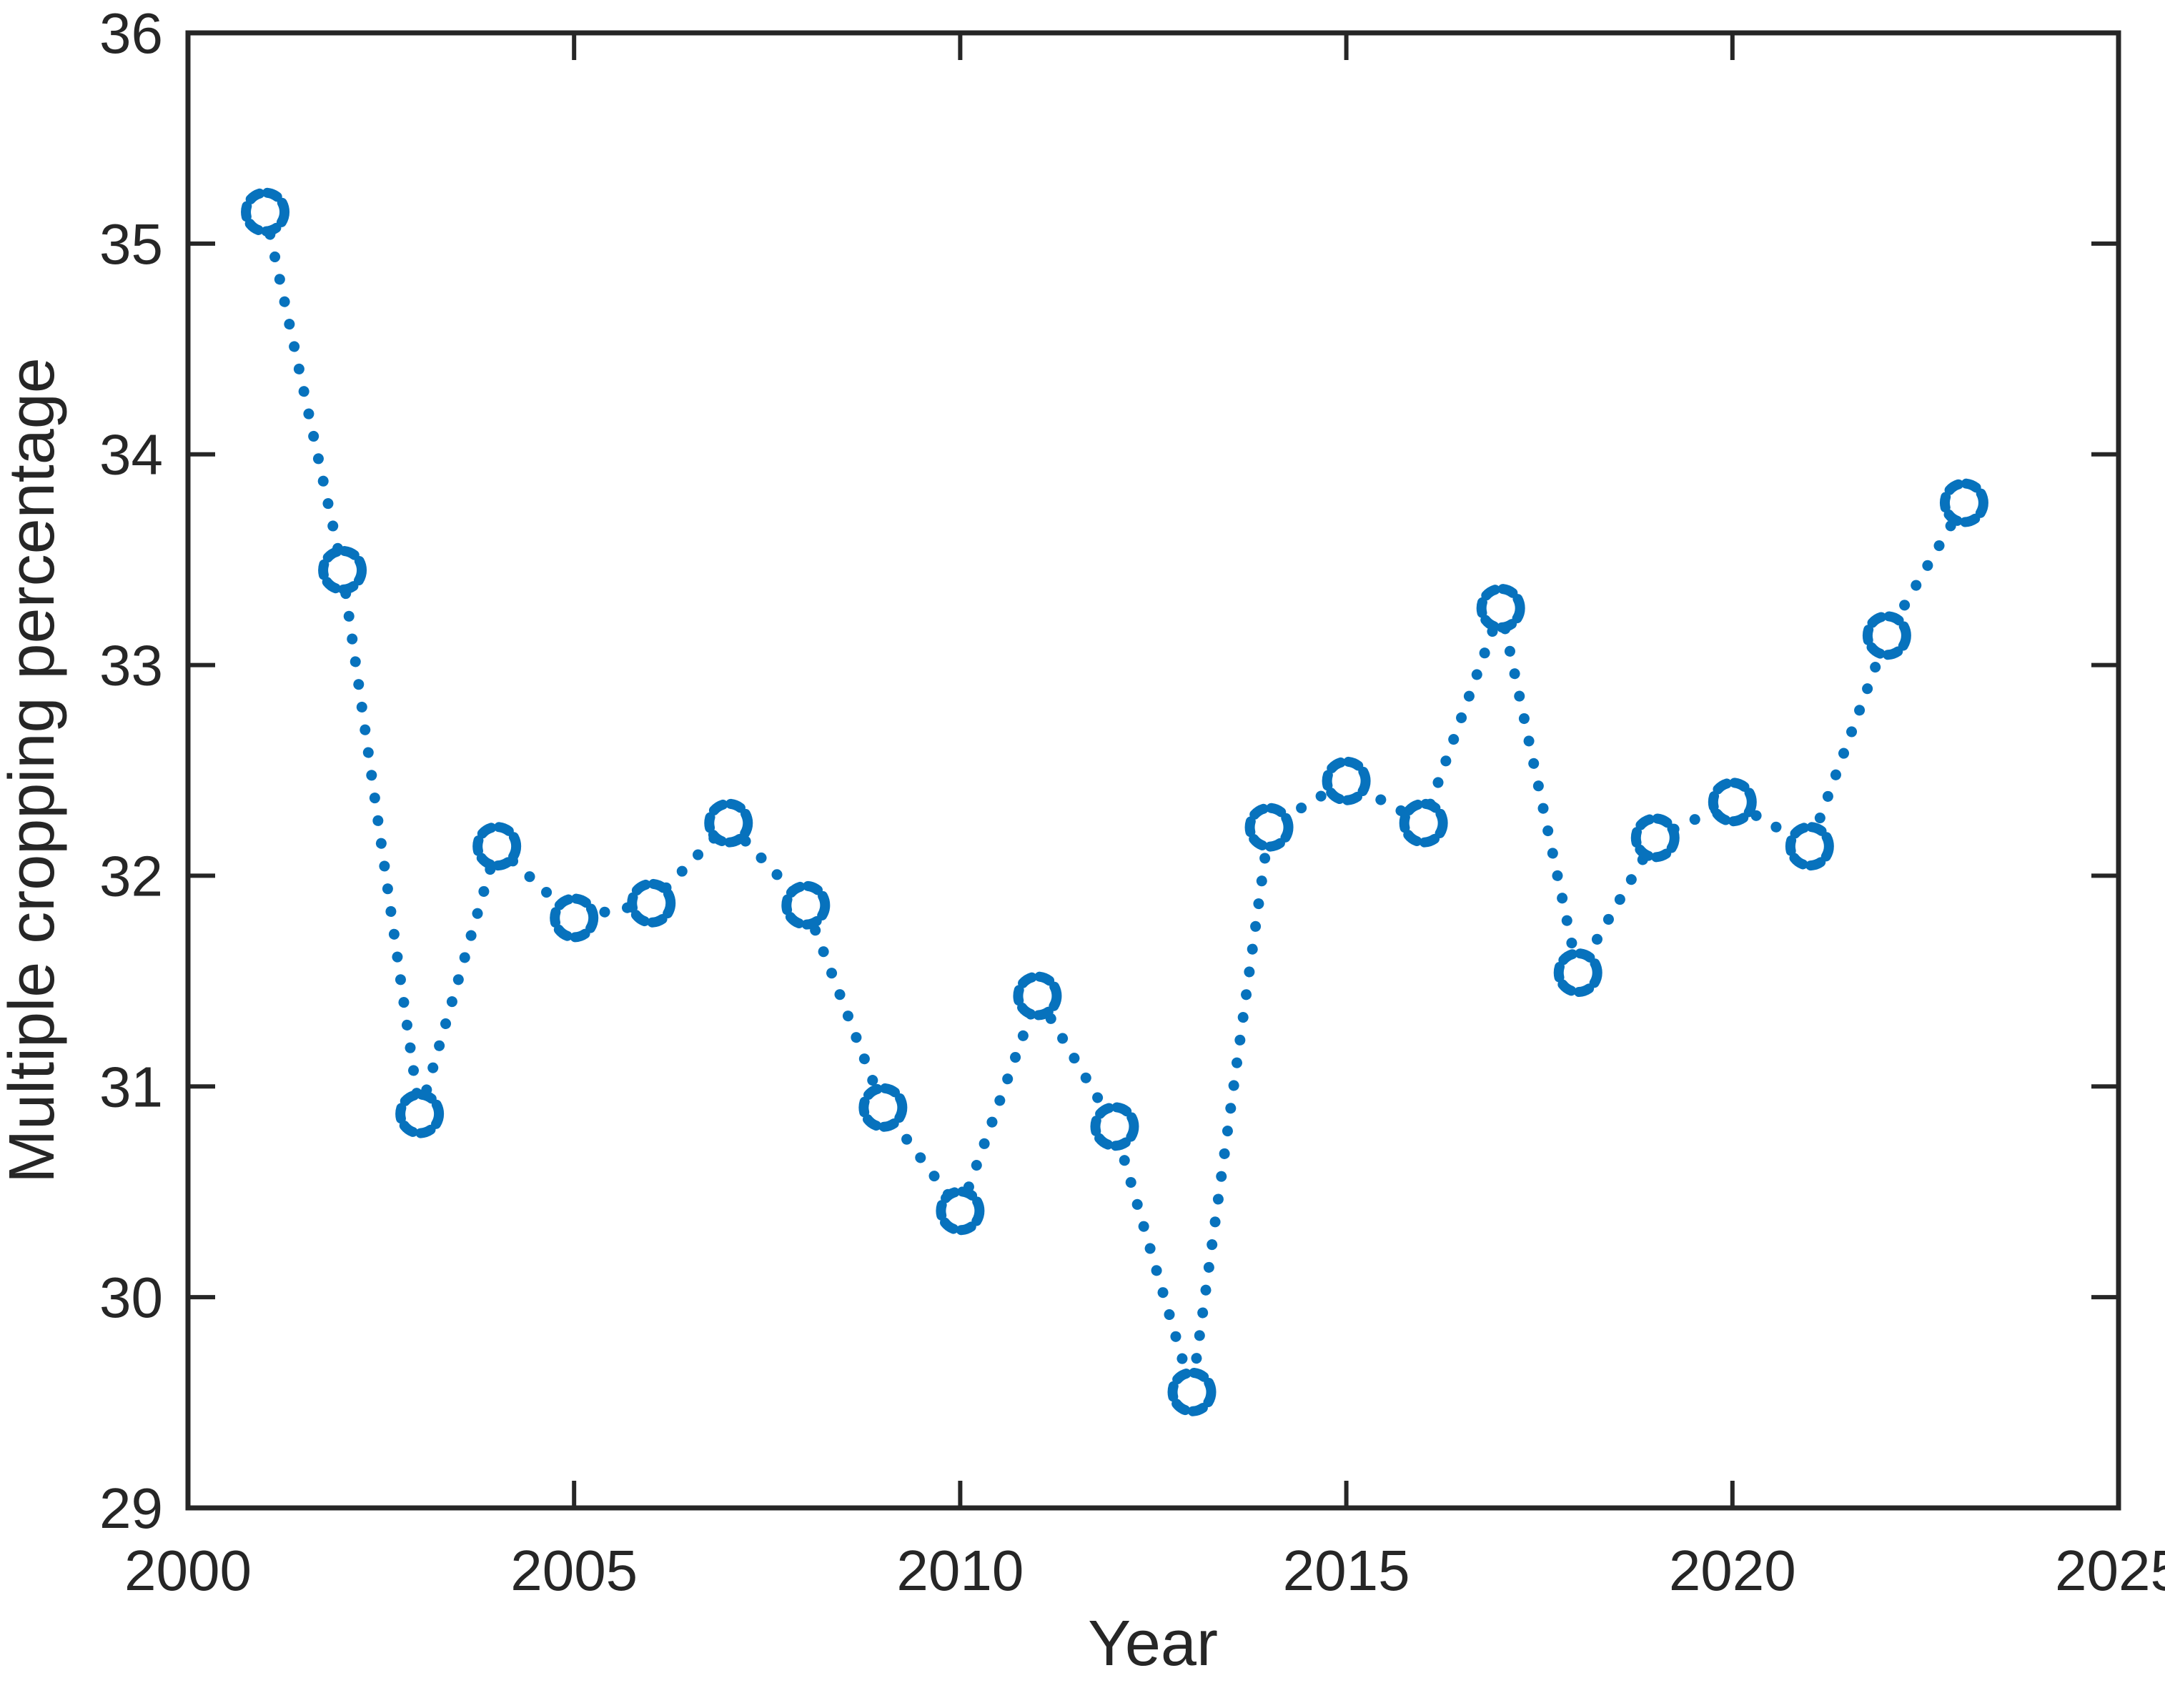 Image resolution: width=2165 pixels, height=1708 pixels. What do you see at coordinates (1423, 823) in the screenshot?
I see `data-point-marker-2016` at bounding box center [1423, 823].